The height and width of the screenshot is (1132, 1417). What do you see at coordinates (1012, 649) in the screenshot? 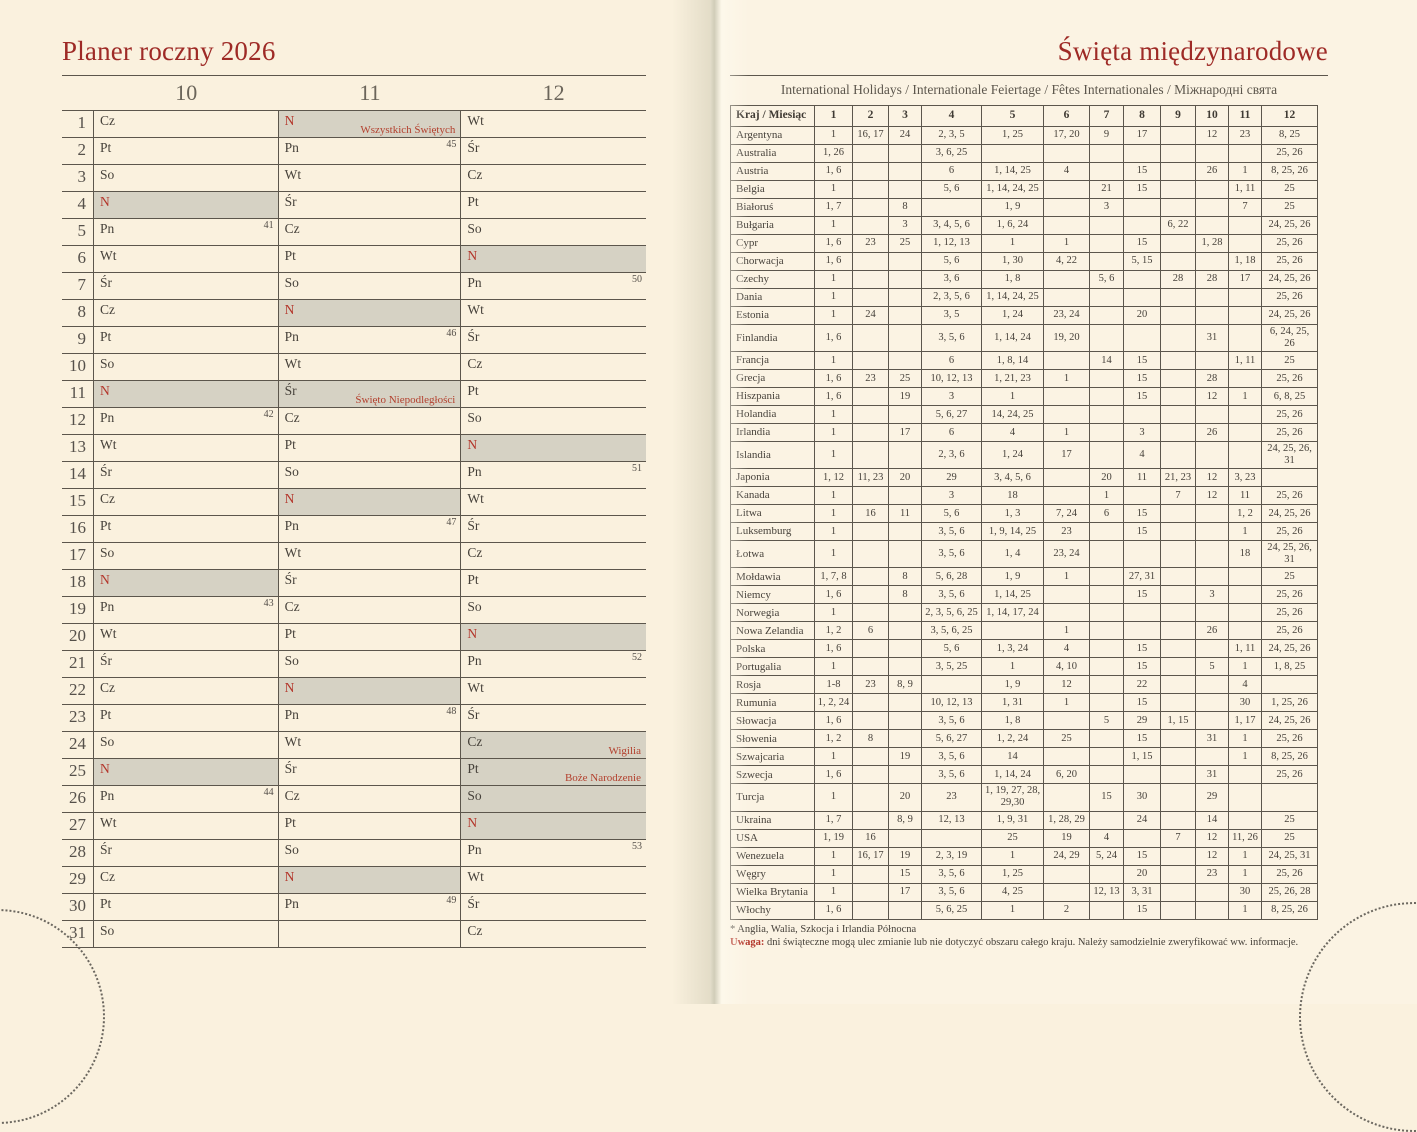
I see `month-holidays-cell: 1, 3, 24` at bounding box center [1012, 649].